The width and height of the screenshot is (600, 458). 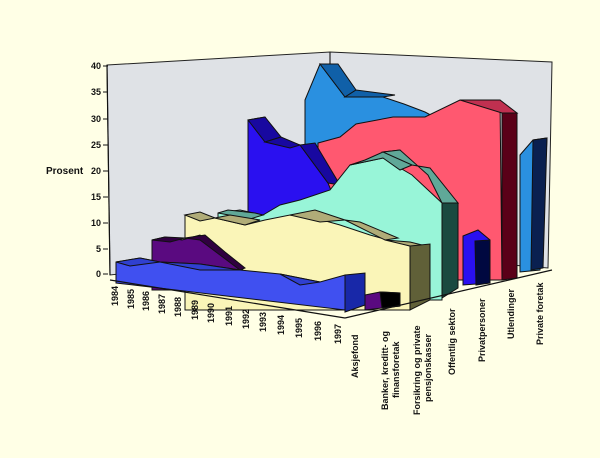 What do you see at coordinates (96, 171) in the screenshot?
I see `y-tick-20: 20` at bounding box center [96, 171].